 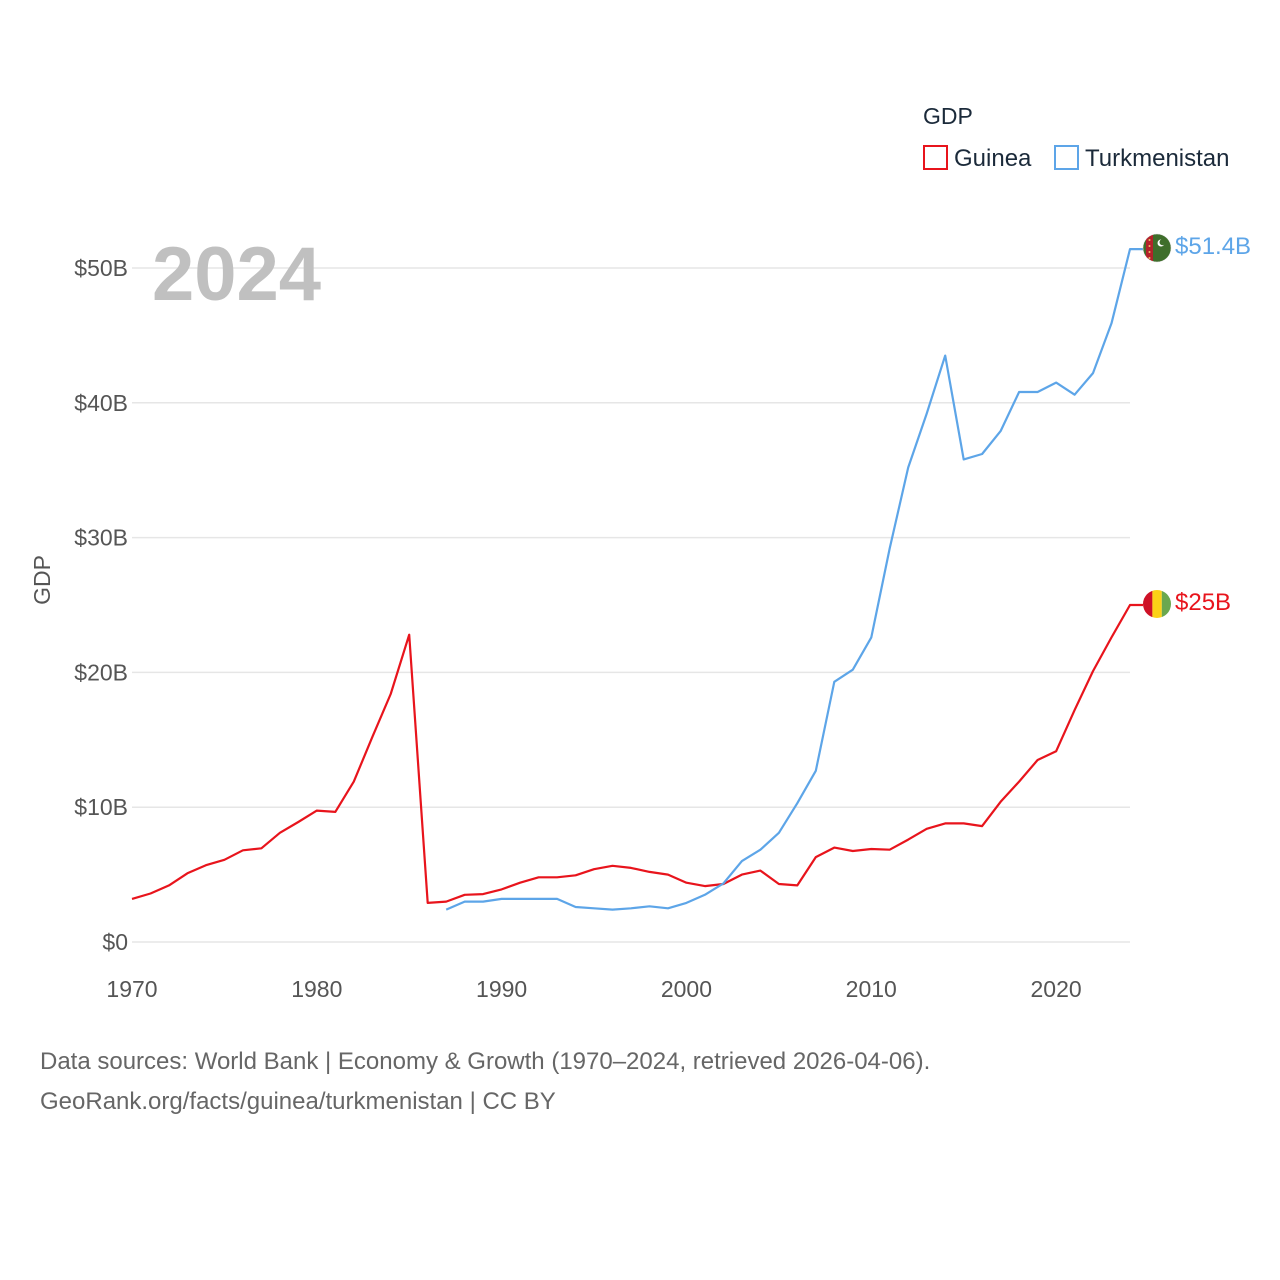 What do you see at coordinates (101, 807) in the screenshot?
I see `y-tick-label: $10B` at bounding box center [101, 807].